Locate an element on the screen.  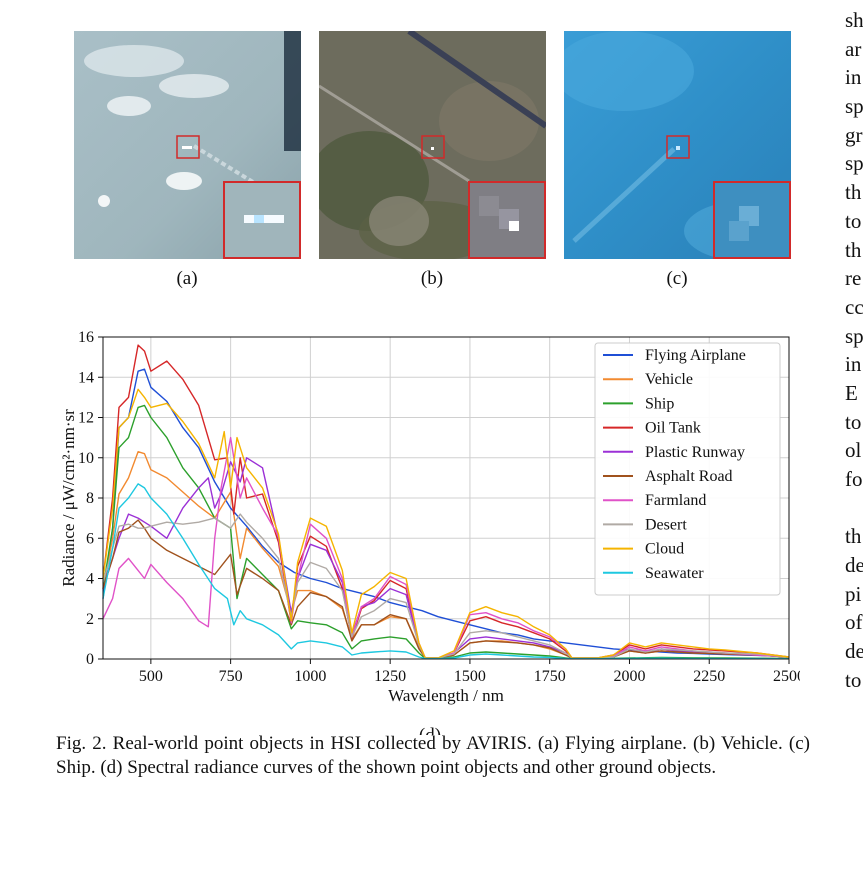
right-column-line: gr is located at coordinates (854, 134).